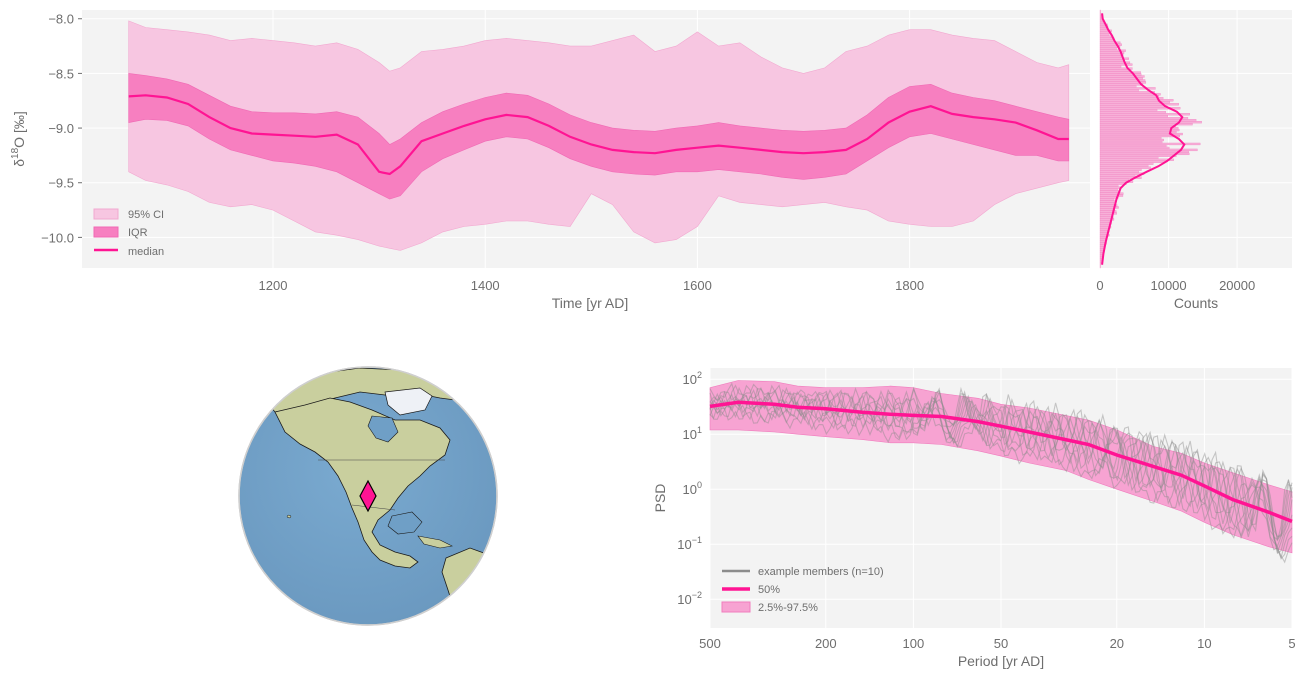  What do you see at coordinates (106, 232) in the screenshot?
I see `legend-swatch-iqr` at bounding box center [106, 232].